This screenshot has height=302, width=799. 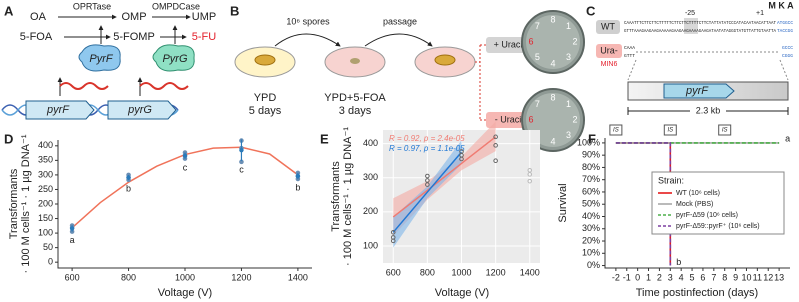 What do you see at coordinates (637, 277) in the screenshot?
I see `x-tick-label: 0` at bounding box center [637, 277].